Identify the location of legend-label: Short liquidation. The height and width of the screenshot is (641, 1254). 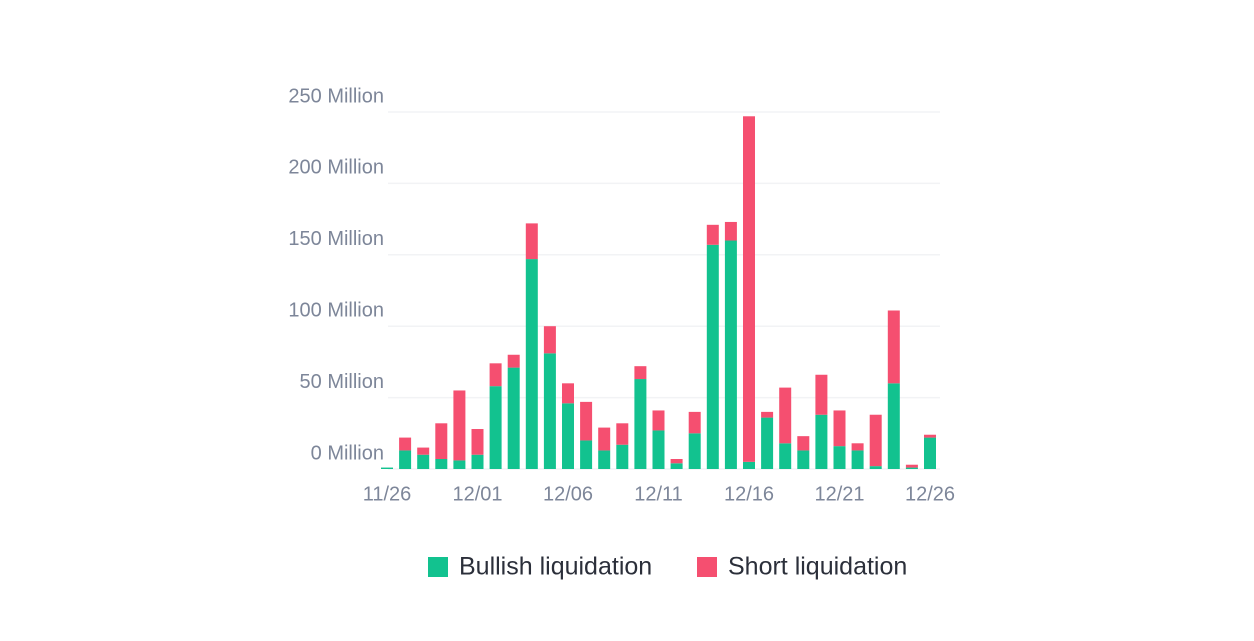
(817, 567).